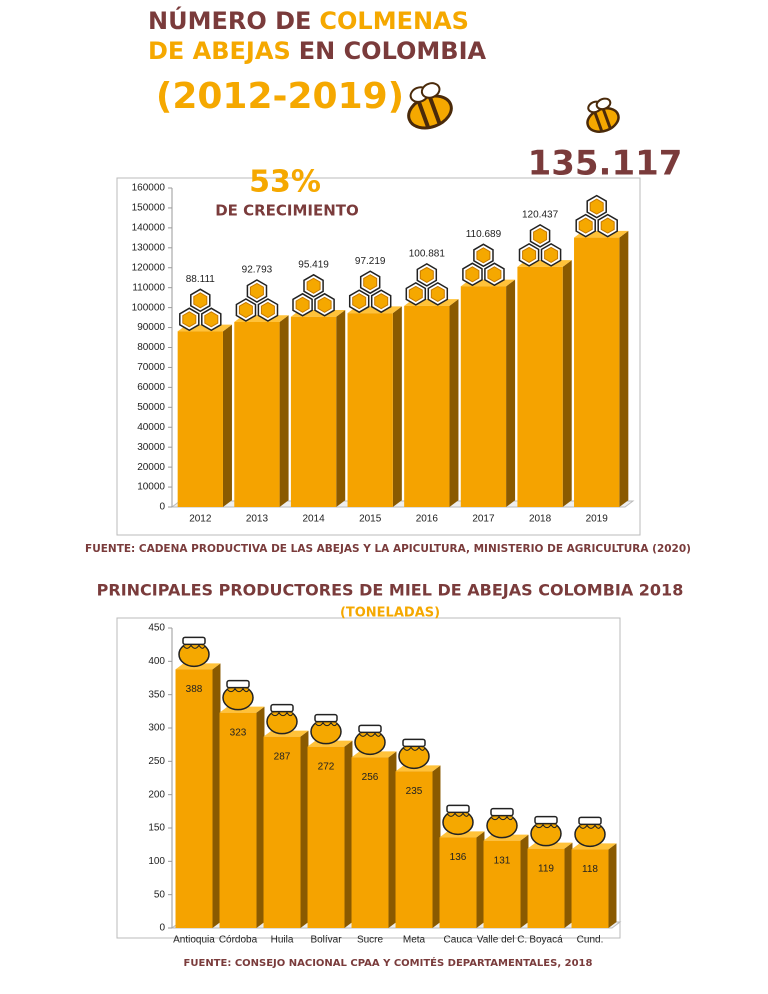 The image size is (768, 994). What do you see at coordinates (502, 940) in the screenshot?
I see `x-tick-label: Valle del C.` at bounding box center [502, 940].